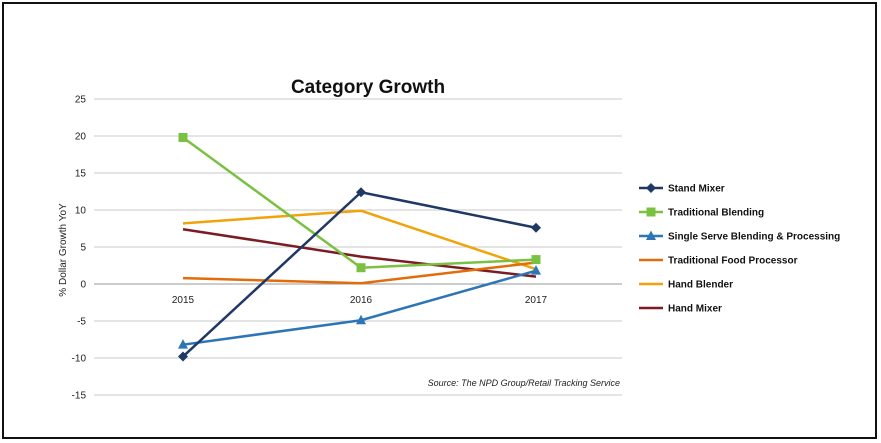 The width and height of the screenshot is (881, 443). I want to click on chart-title: Category Growth, so click(368, 87).